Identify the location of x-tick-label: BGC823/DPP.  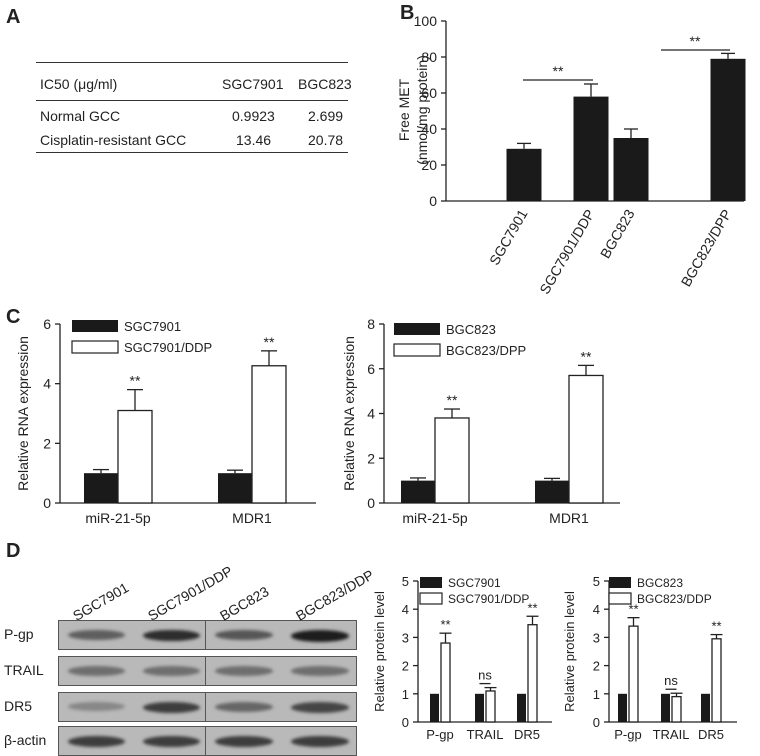
(706, 248).